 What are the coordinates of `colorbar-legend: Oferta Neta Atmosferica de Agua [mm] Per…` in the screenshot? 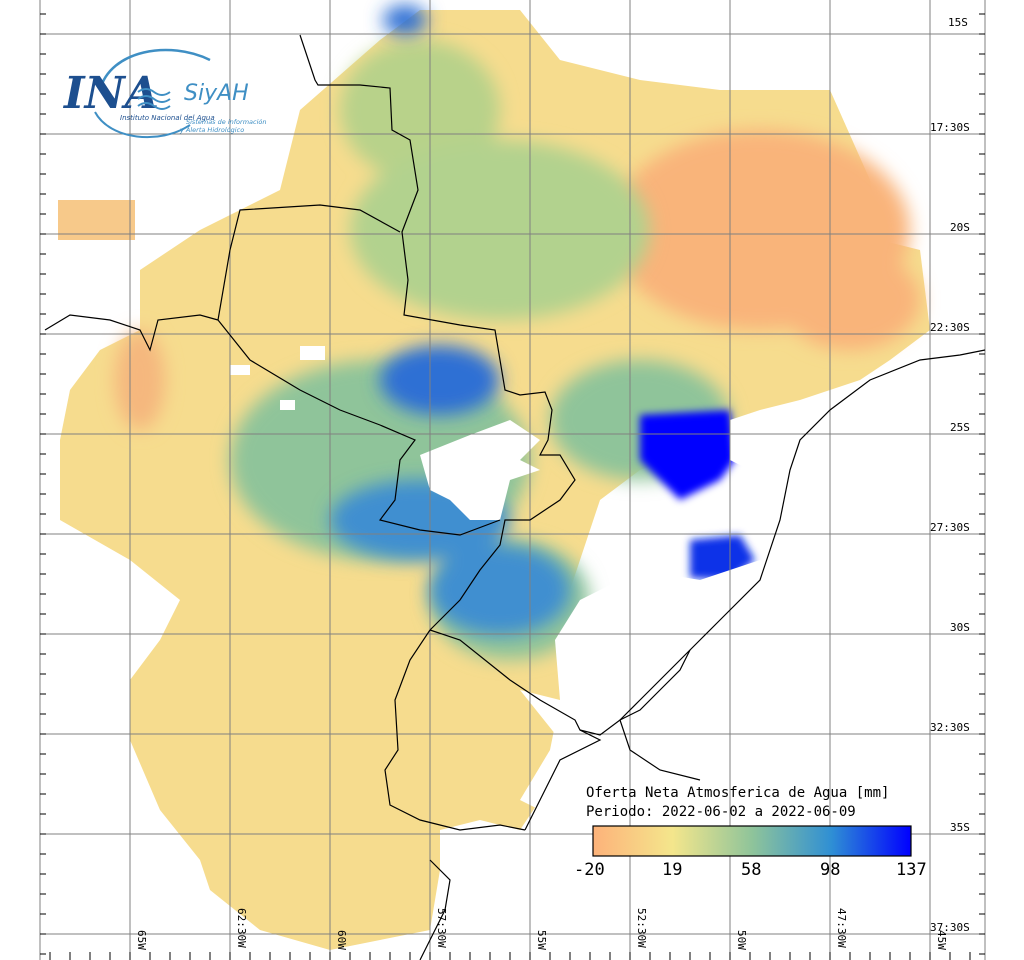 It's located at (750, 832).